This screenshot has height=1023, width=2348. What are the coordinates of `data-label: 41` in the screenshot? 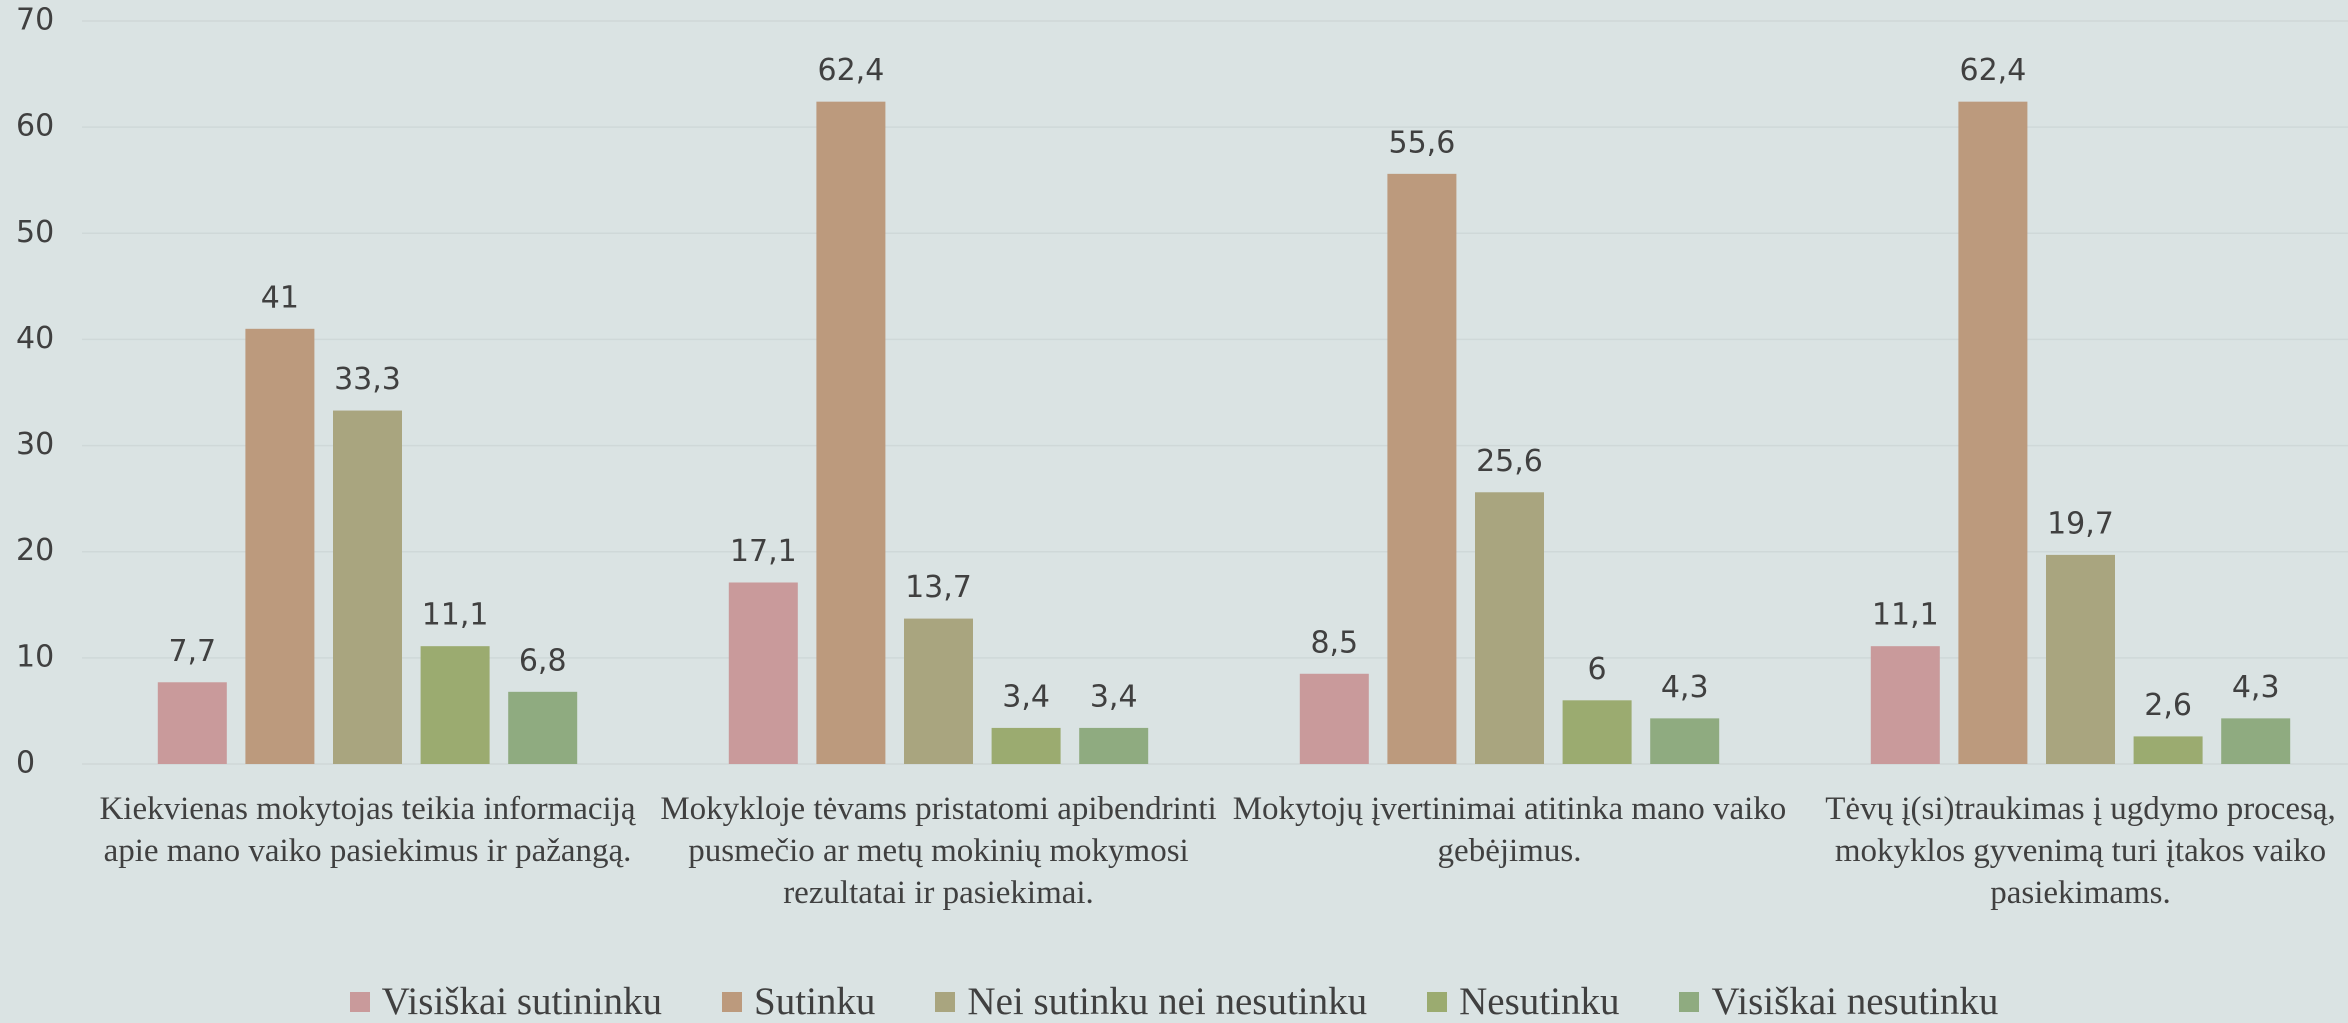 It's located at (280, 297).